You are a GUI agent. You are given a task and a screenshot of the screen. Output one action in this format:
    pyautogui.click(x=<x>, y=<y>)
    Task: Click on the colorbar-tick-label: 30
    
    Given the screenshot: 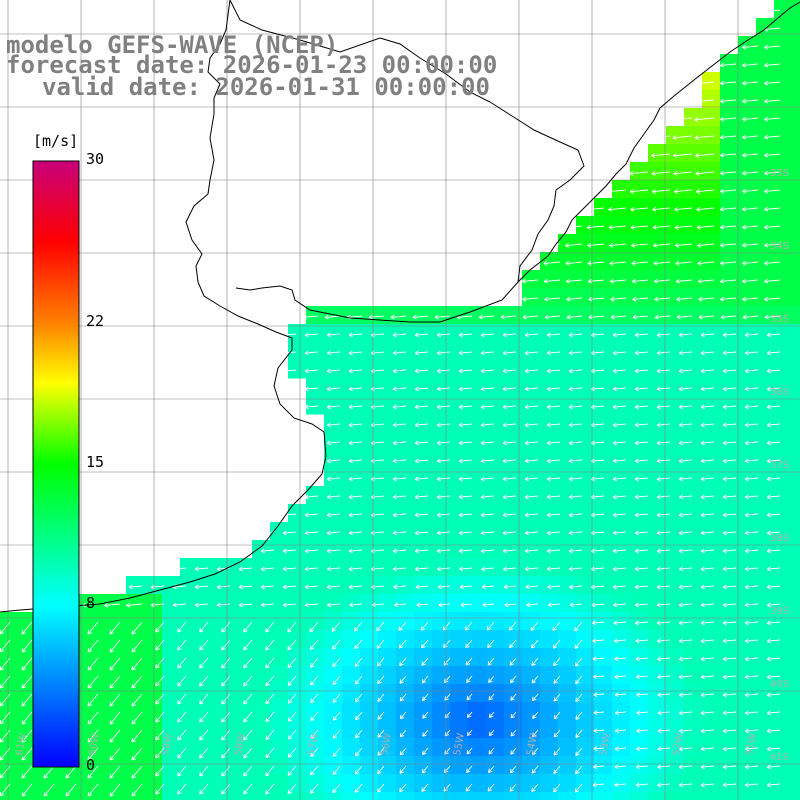 What is the action you would take?
    pyautogui.click(x=95, y=159)
    